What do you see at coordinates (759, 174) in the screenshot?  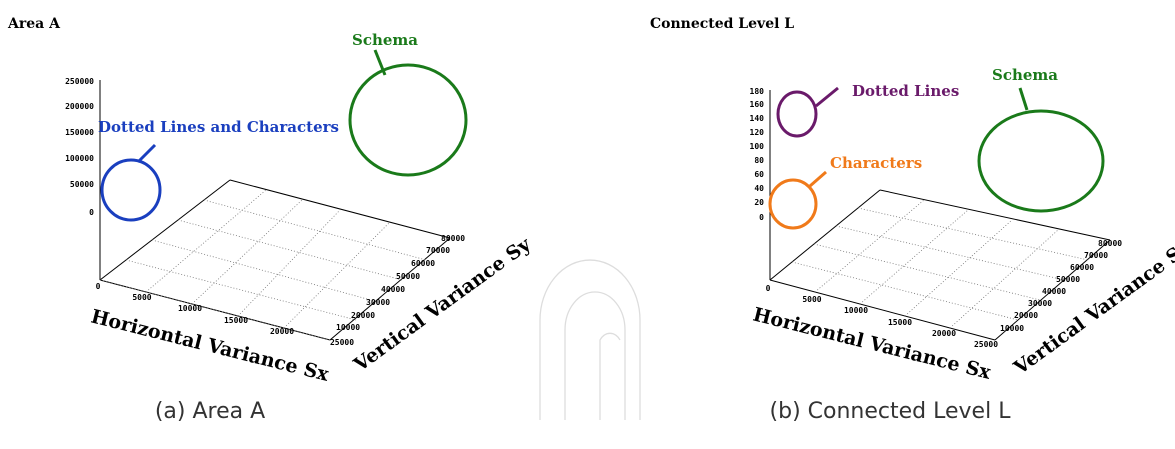 I see `tick-label: 60` at bounding box center [759, 174].